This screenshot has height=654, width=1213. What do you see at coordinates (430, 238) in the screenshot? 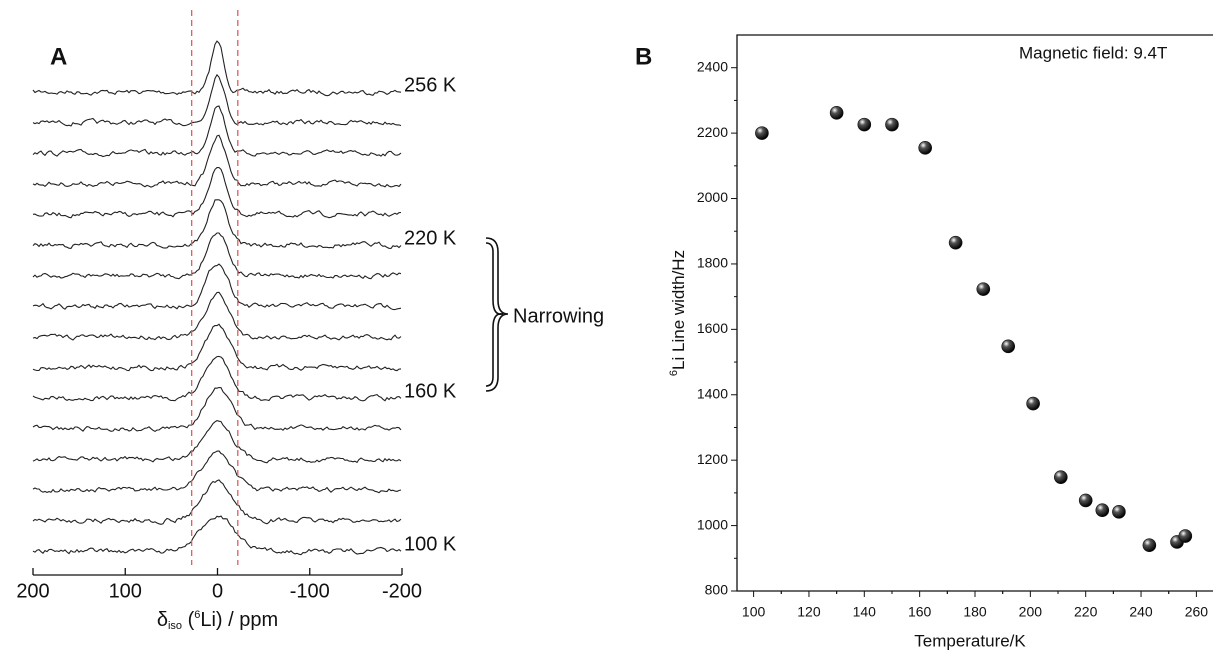
I see `trace-label: 220 K` at bounding box center [430, 238].